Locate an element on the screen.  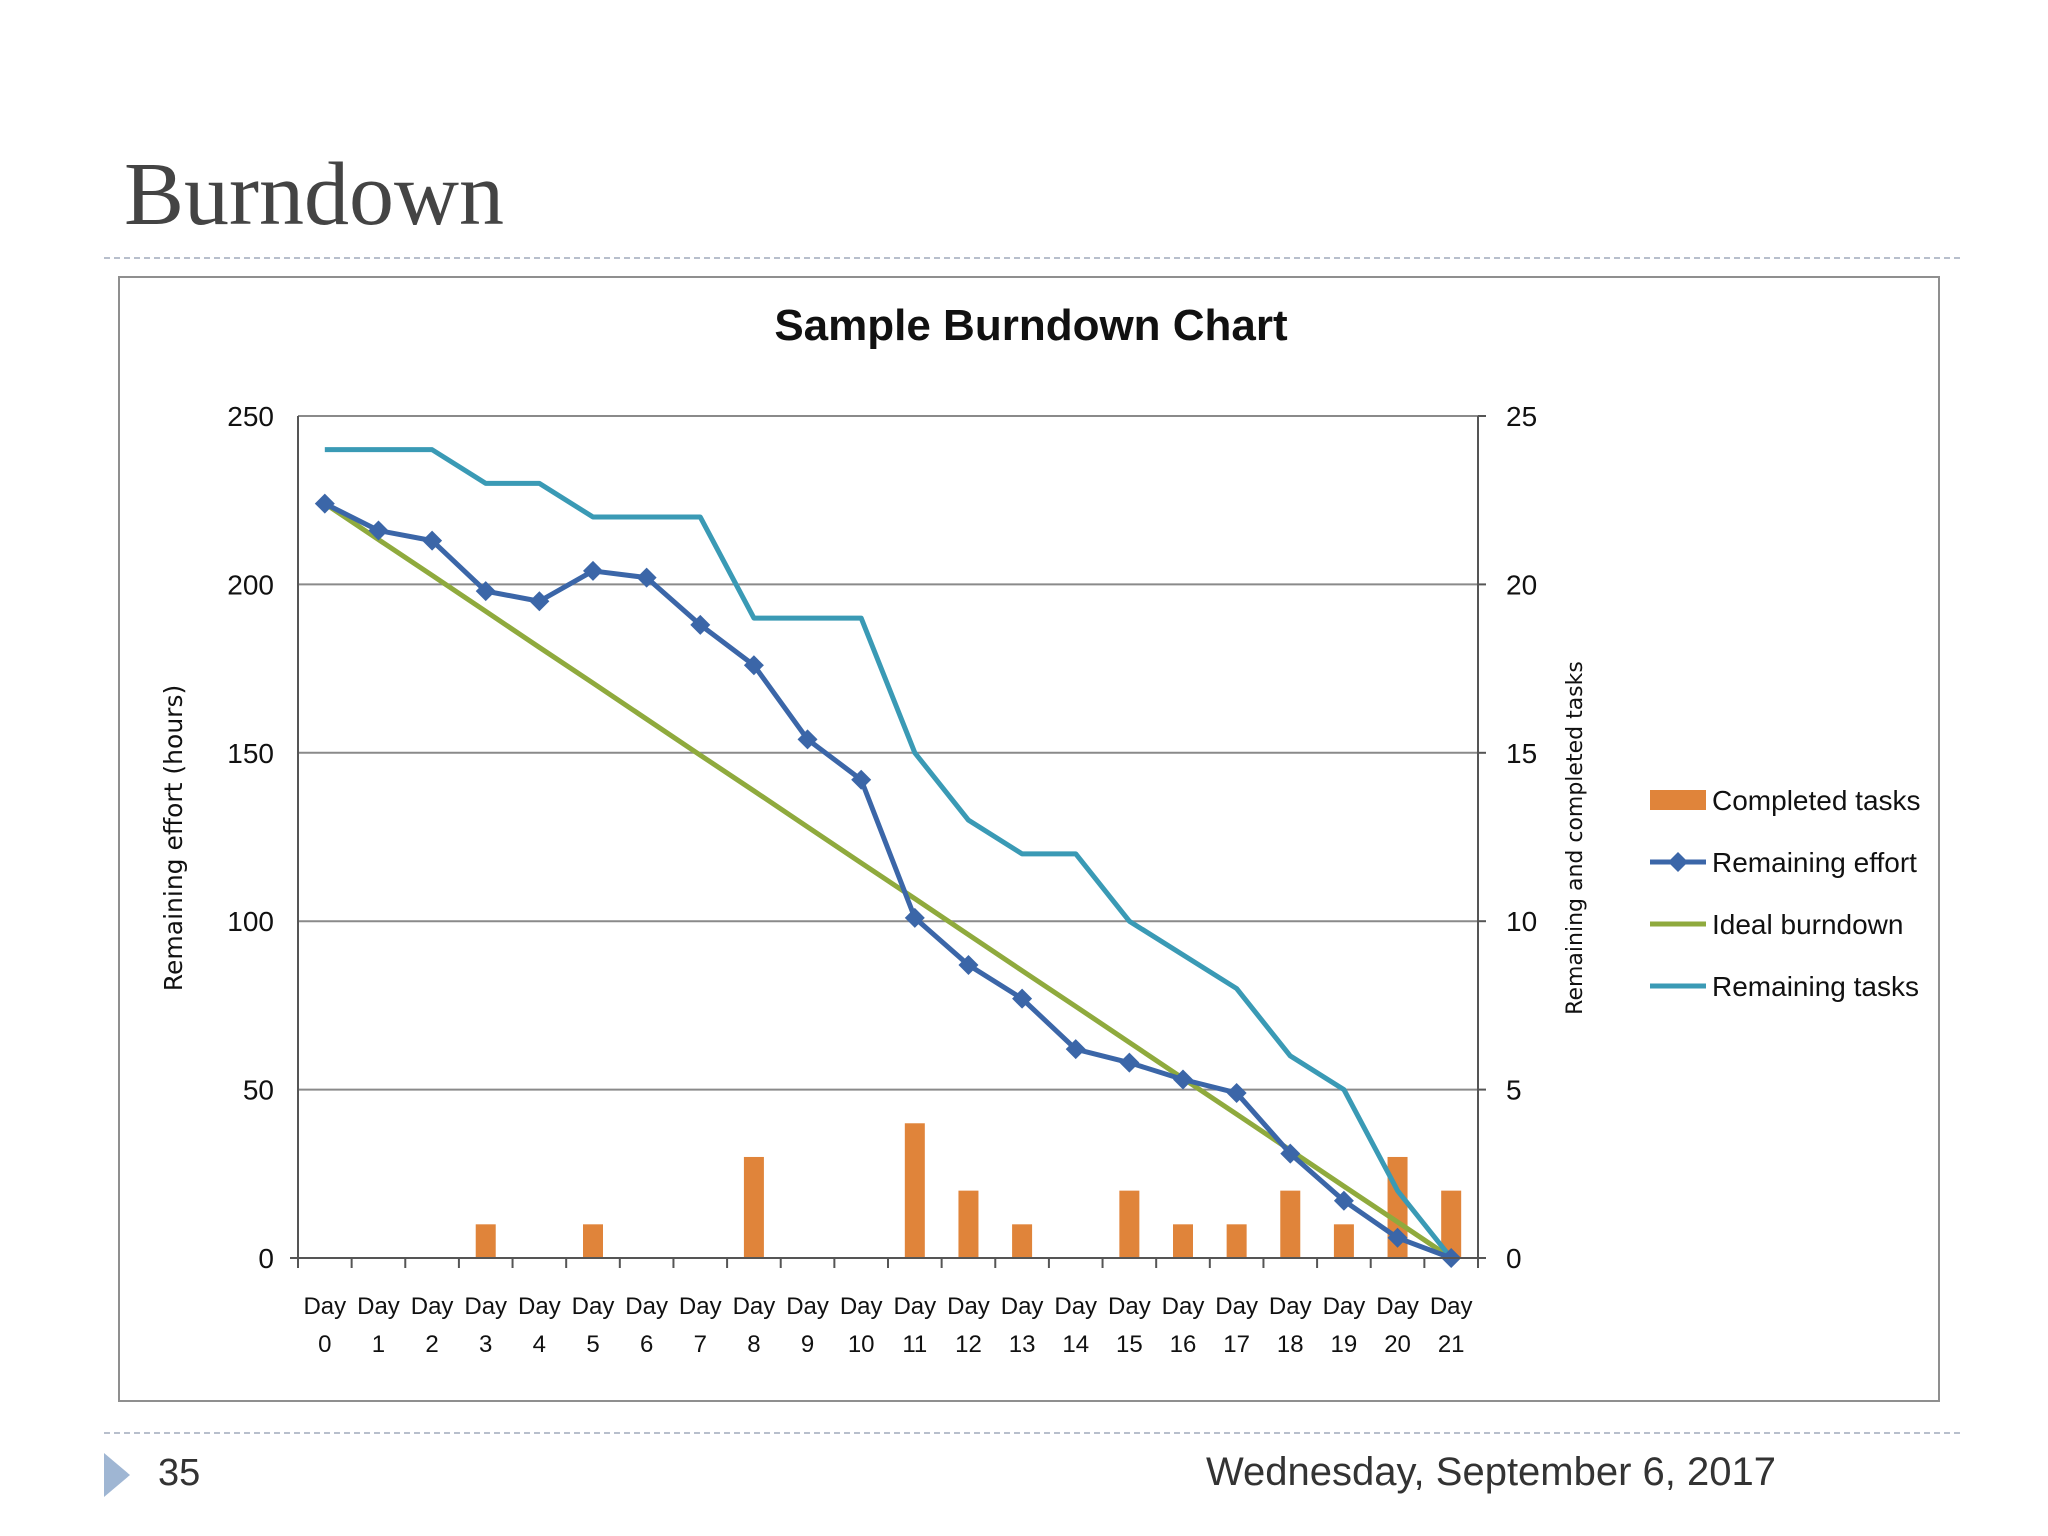
x-tick-label: 15 is located at coordinates (1129, 1344).